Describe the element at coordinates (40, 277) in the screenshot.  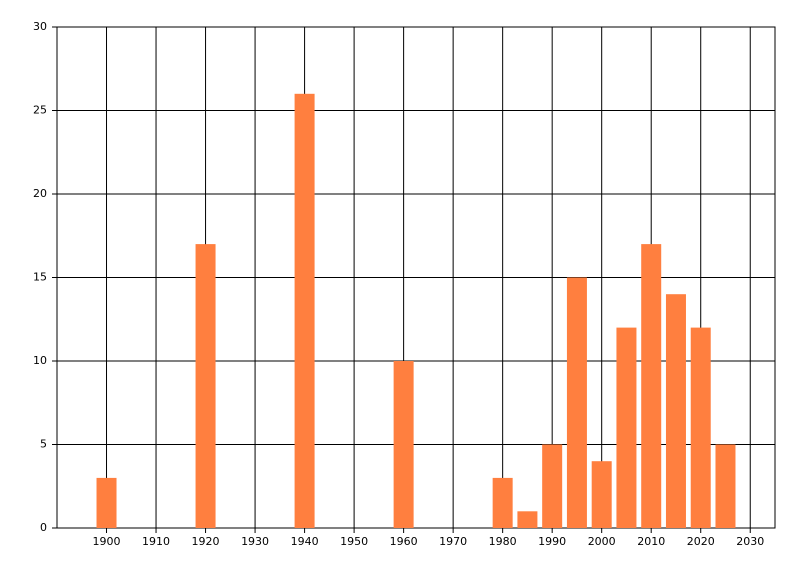
I see `y-tick-label: 15` at that location.